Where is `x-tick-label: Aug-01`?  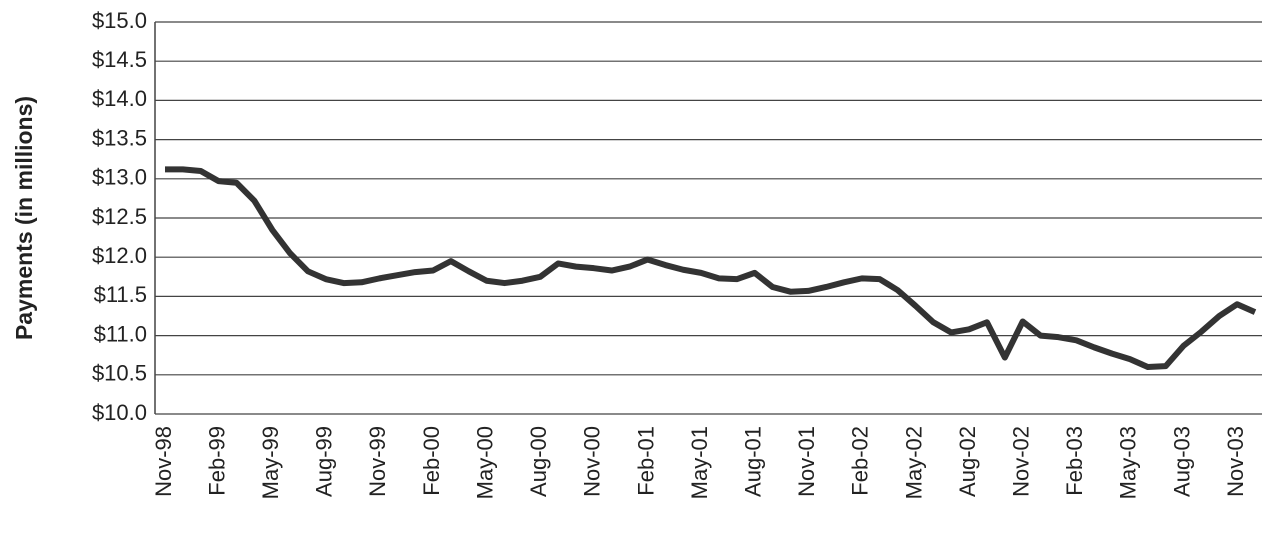 x-tick-label: Aug-01 is located at coordinates (752, 461).